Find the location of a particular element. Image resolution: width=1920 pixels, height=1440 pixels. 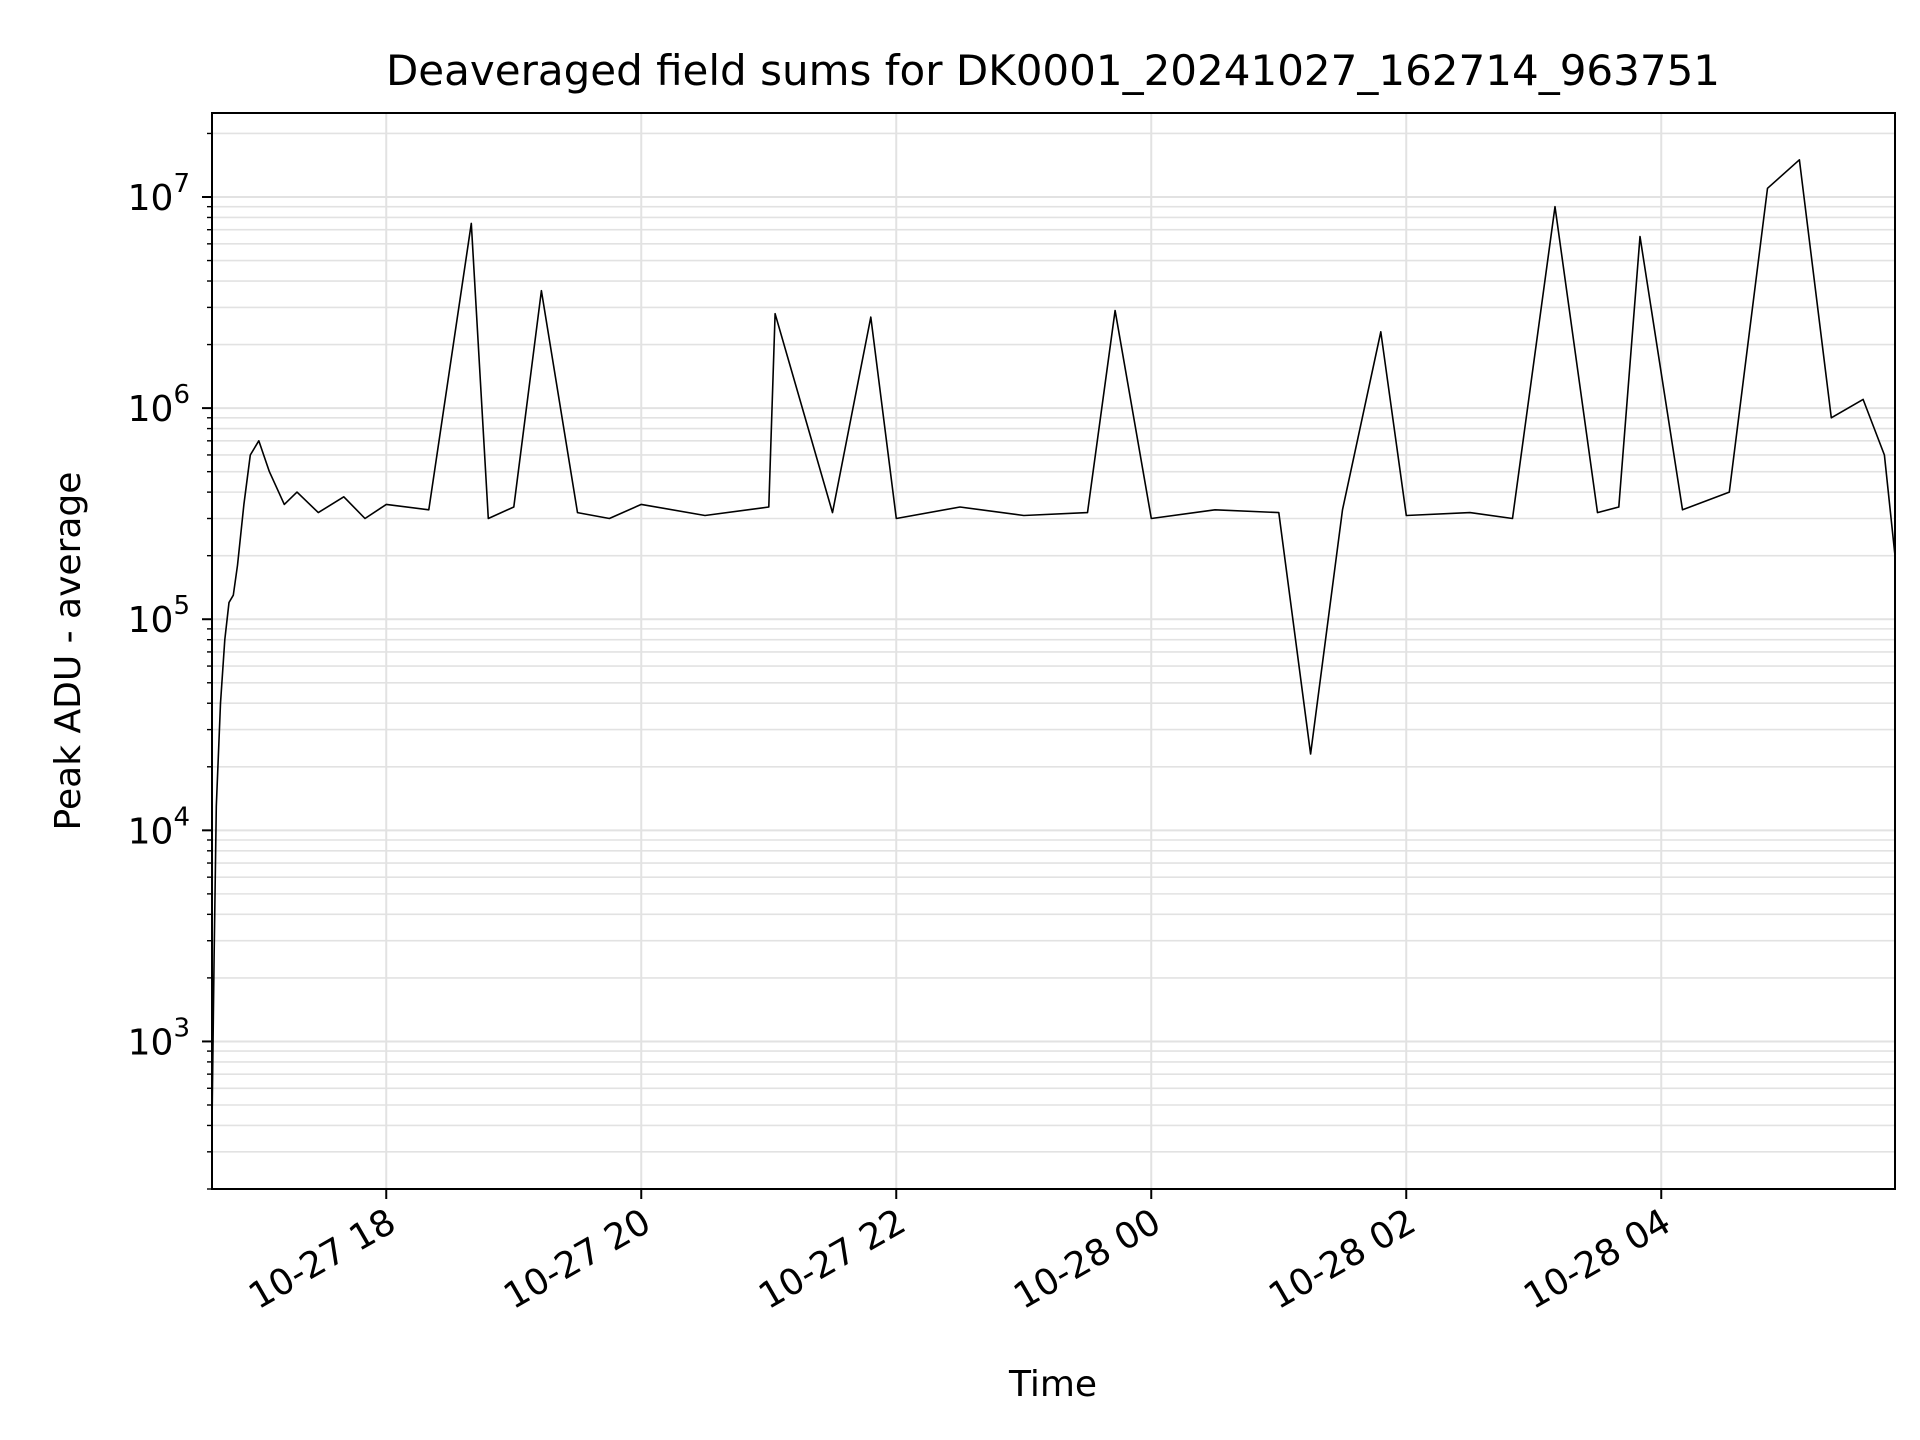

x-axis-label: Time is located at coordinates (1052, 1384).